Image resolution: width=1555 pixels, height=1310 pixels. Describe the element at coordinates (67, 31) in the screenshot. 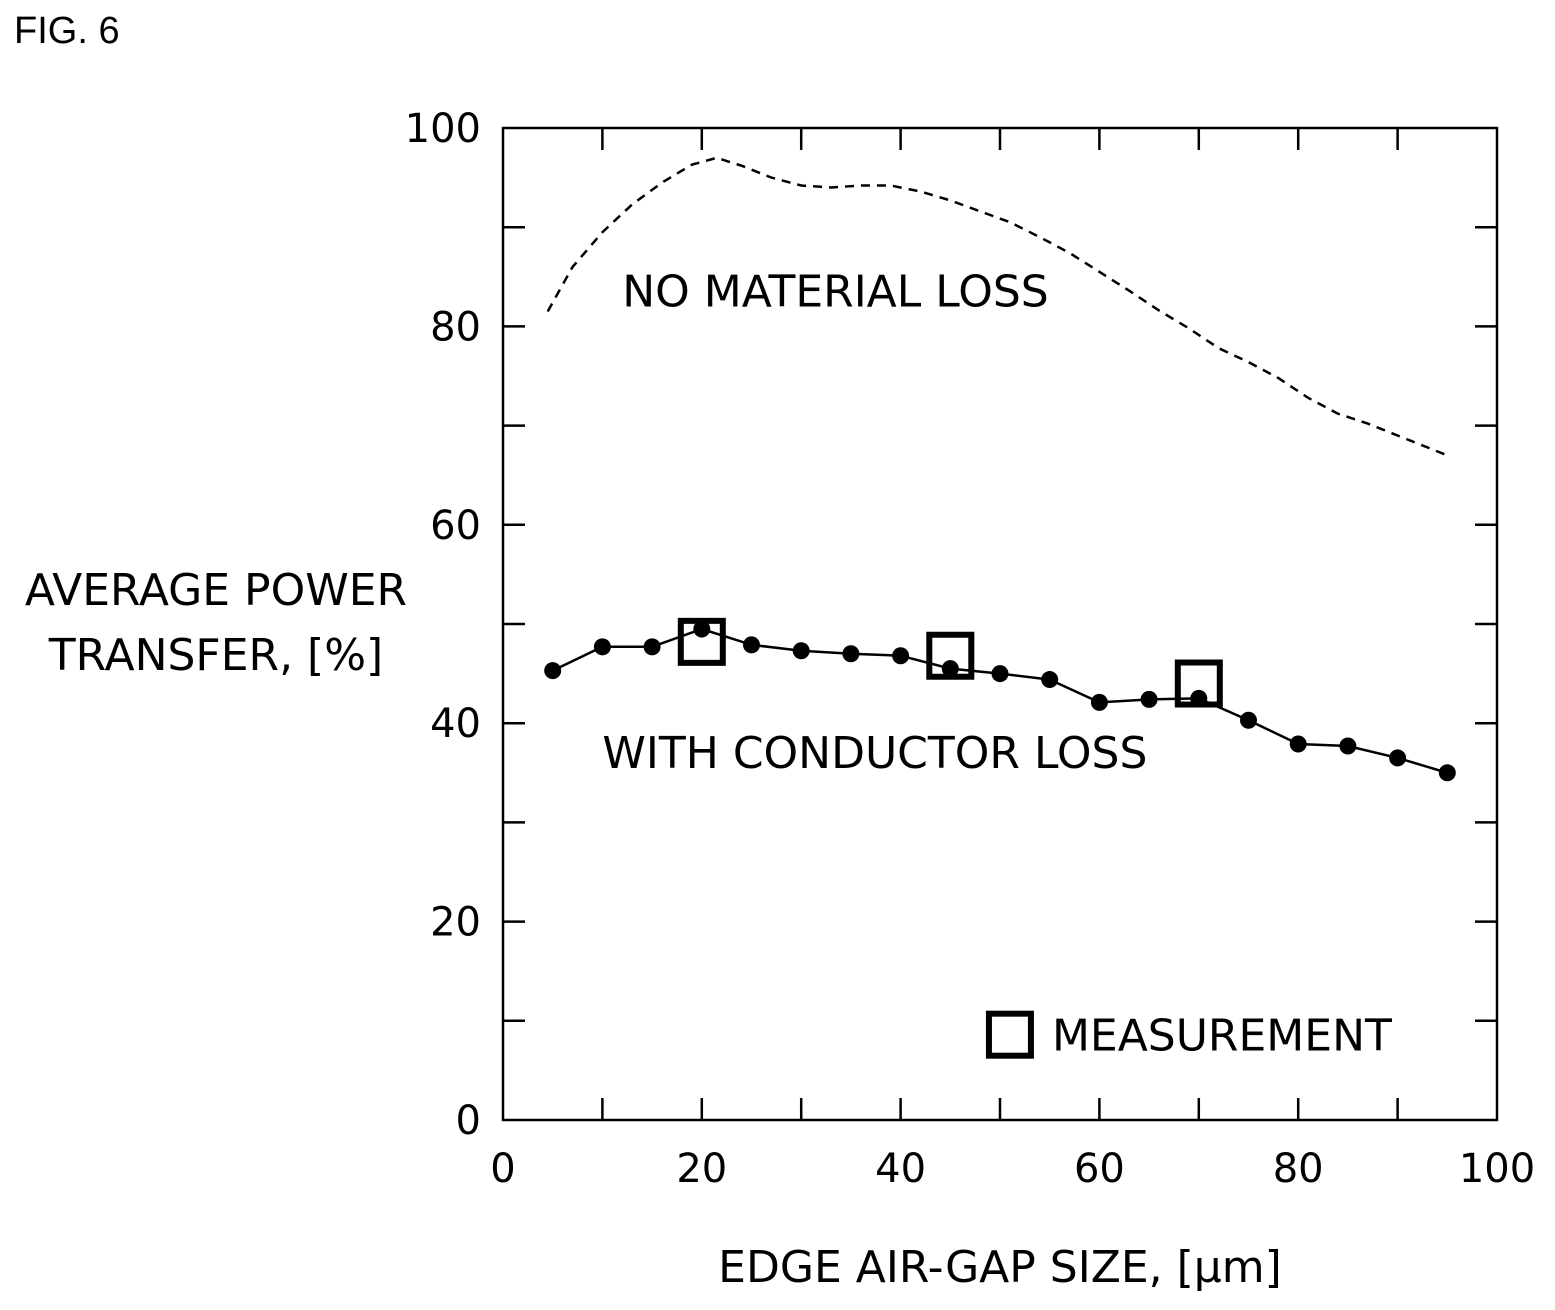

I see `figure-label: FIG. 6` at that location.